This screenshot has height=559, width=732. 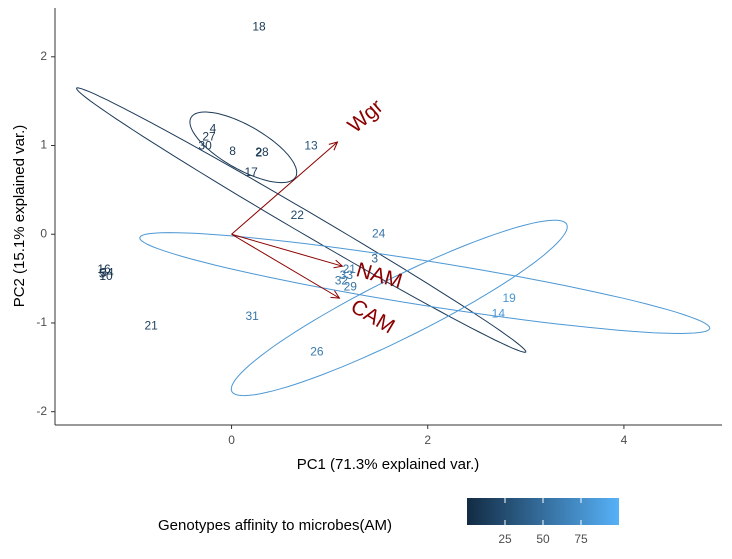 I want to click on x-tick-label: 4, so click(x=624, y=440).